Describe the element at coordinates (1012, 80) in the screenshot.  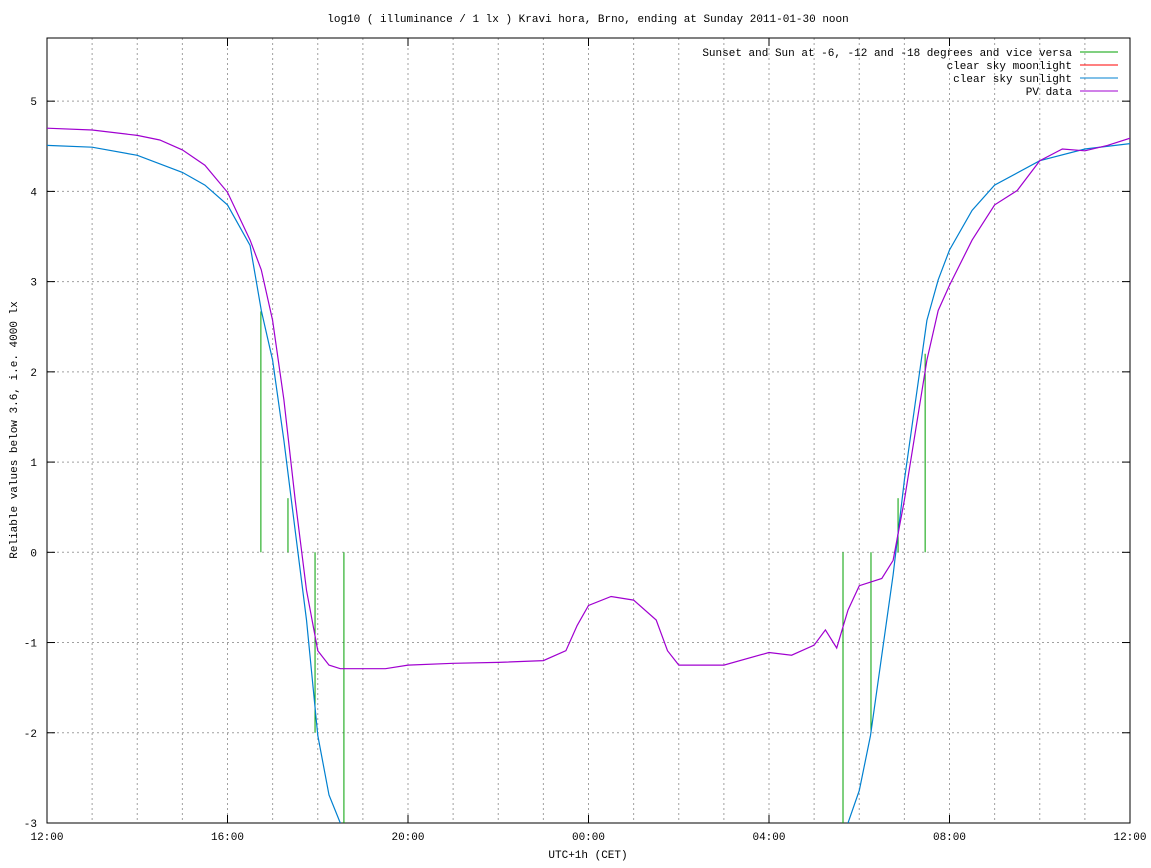
I see `legend-label: clear sky sunlight` at that location.